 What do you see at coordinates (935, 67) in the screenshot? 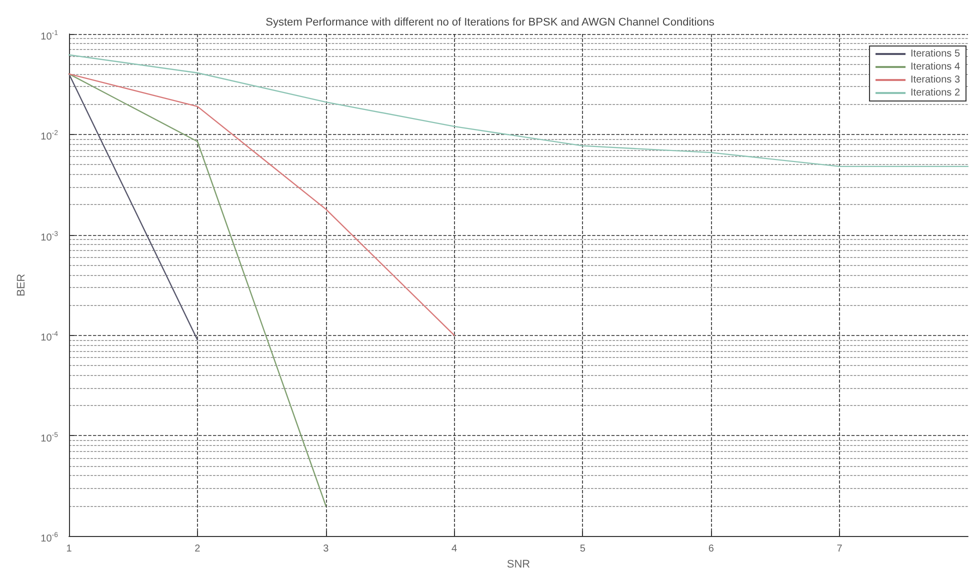
I see `legend-label: Iterations 4` at bounding box center [935, 67].